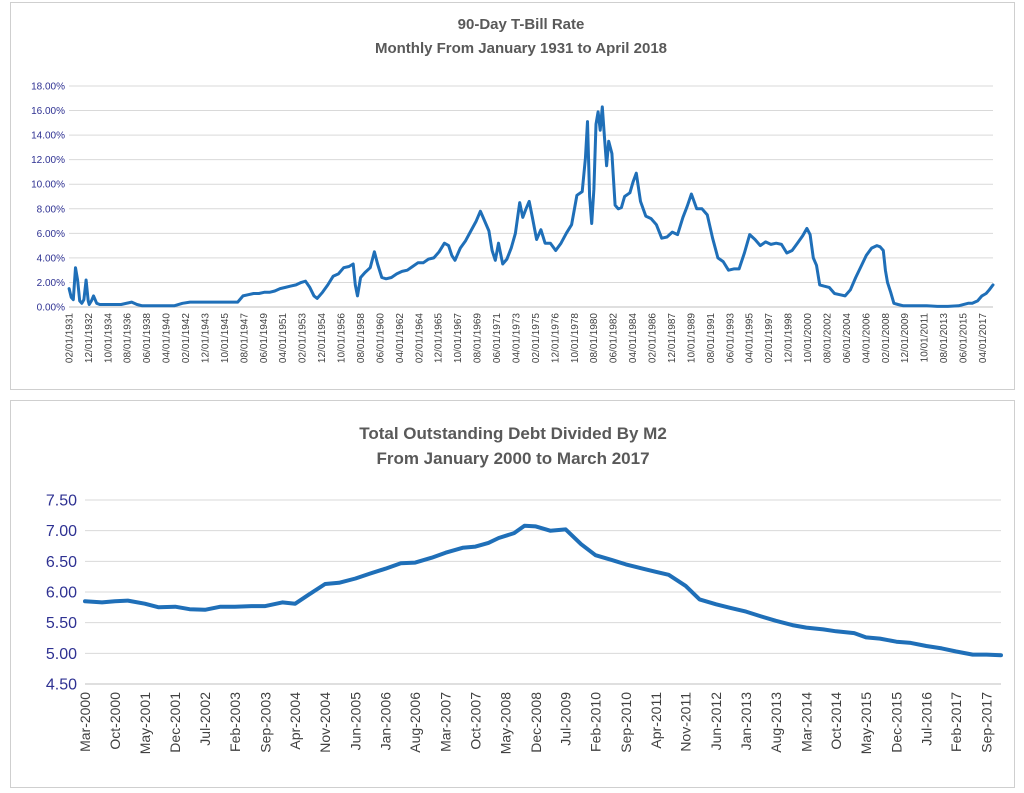 This screenshot has width=1024, height=793. I want to click on tbill-x-tick-label: 04/01/1951, so click(283, 338).